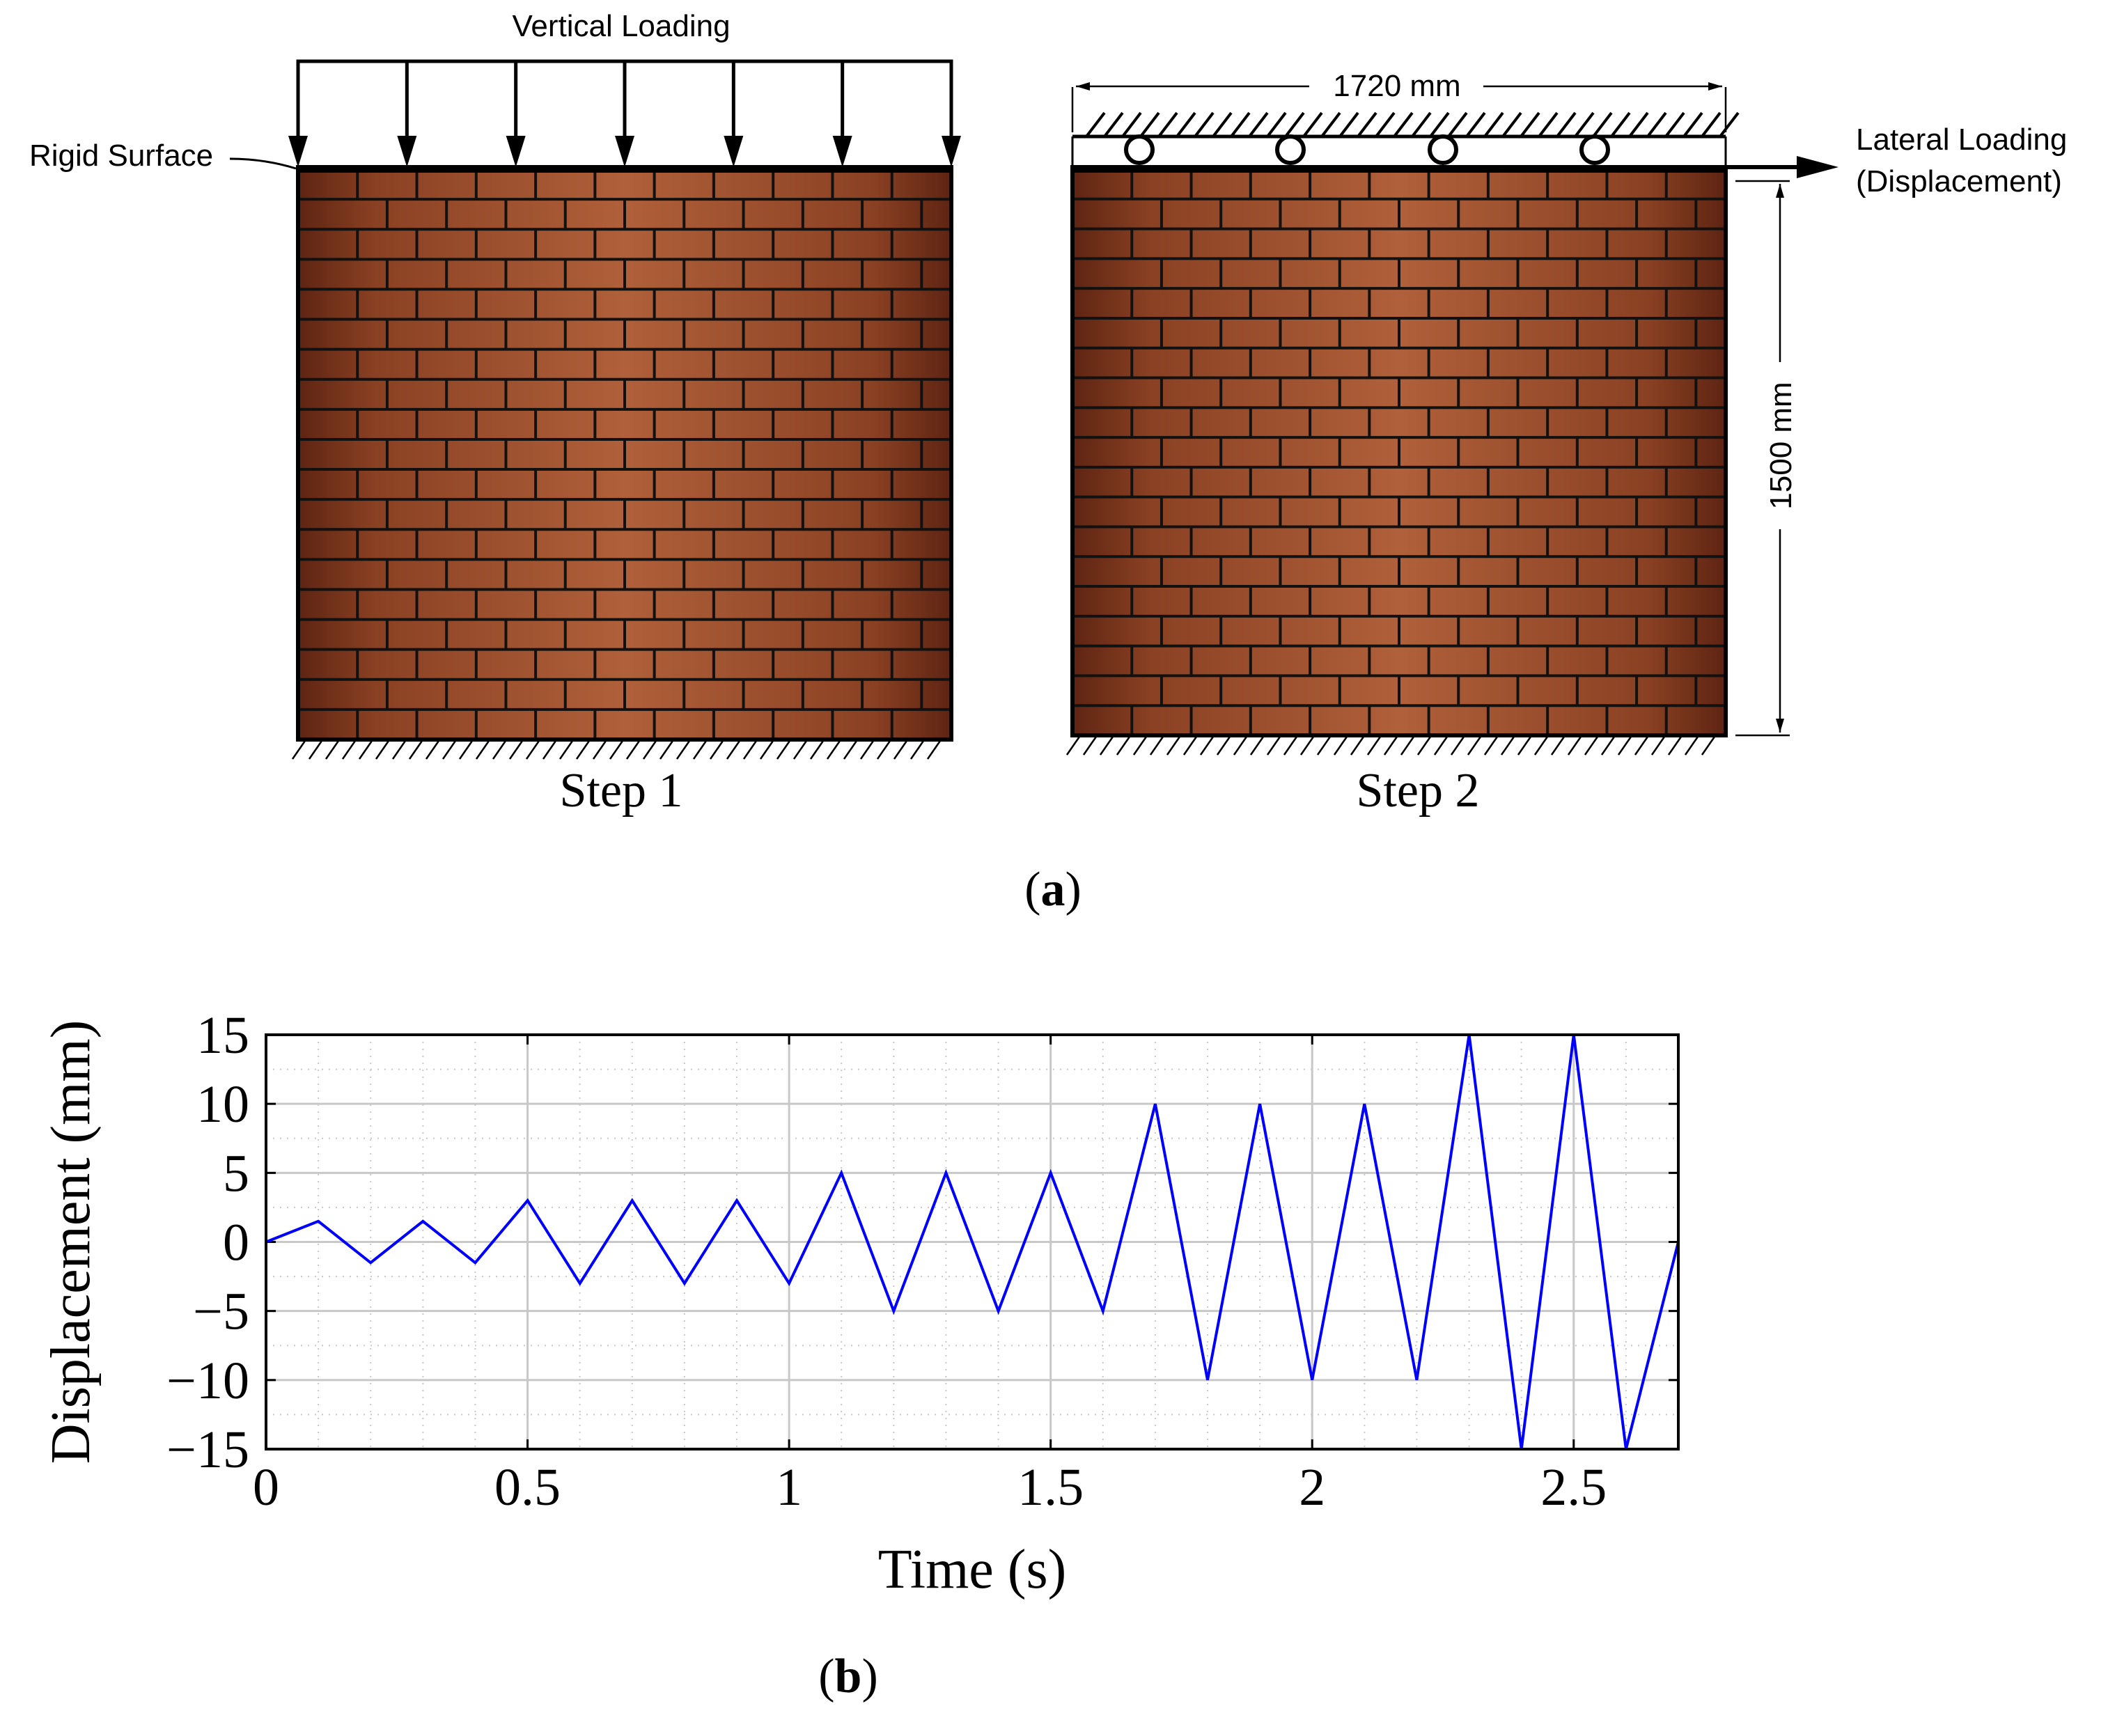  I want to click on caption-a-close: ), so click(1074, 889).